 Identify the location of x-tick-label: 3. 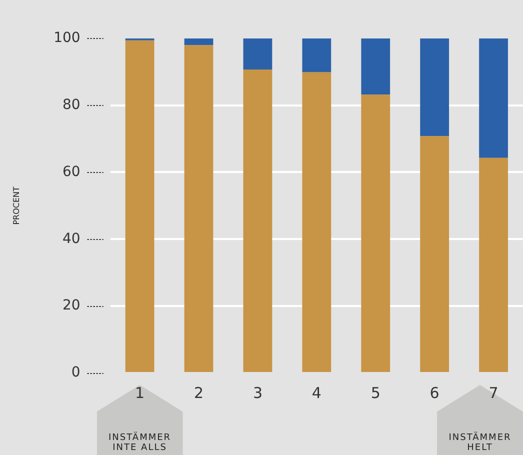
(257, 393).